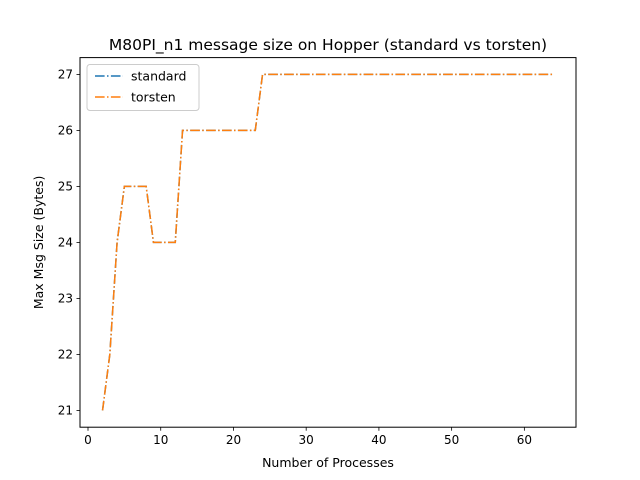  Describe the element at coordinates (65, 355) in the screenshot. I see `y-tick-label: 22` at that location.